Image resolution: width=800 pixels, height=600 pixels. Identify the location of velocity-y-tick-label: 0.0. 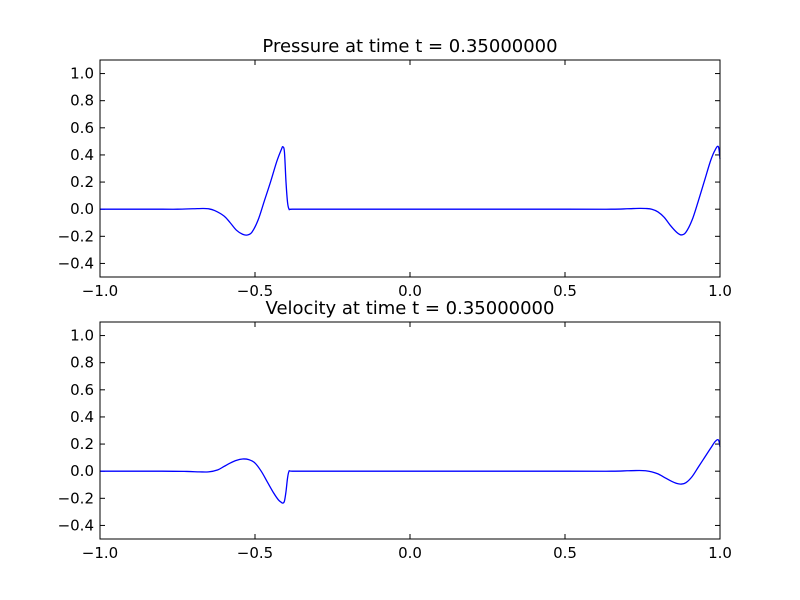
(82, 471).